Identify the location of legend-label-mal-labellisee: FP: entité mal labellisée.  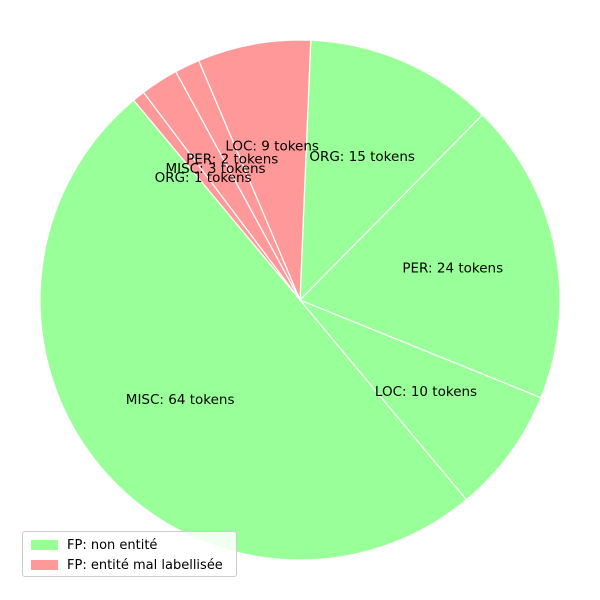
(145, 565).